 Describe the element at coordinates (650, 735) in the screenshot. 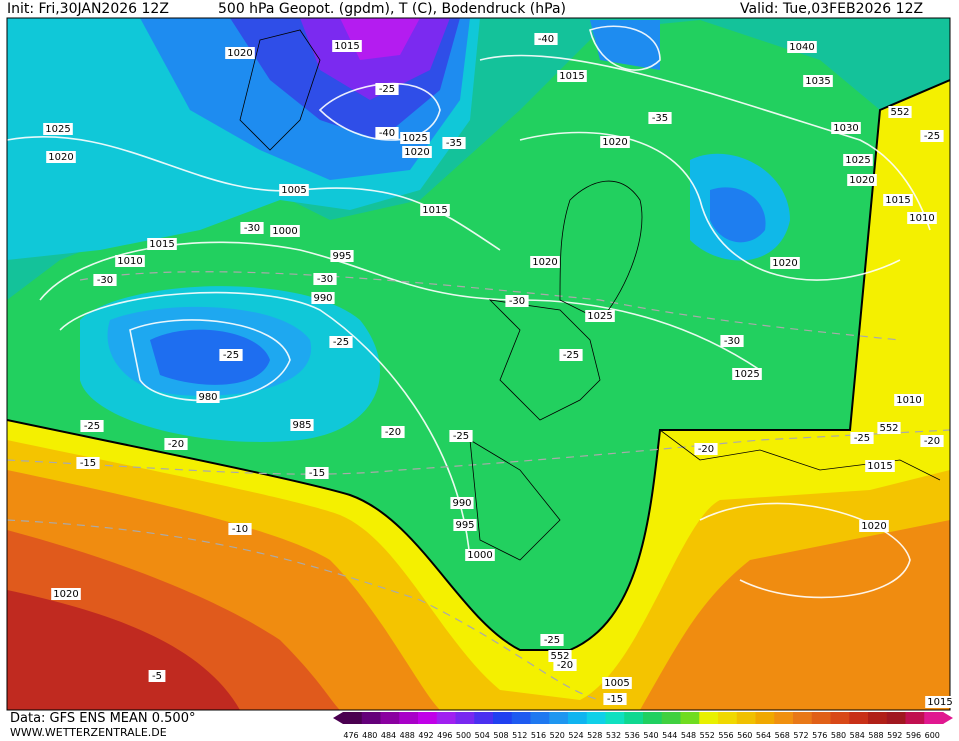

I see `colorbar-label: 540` at that location.